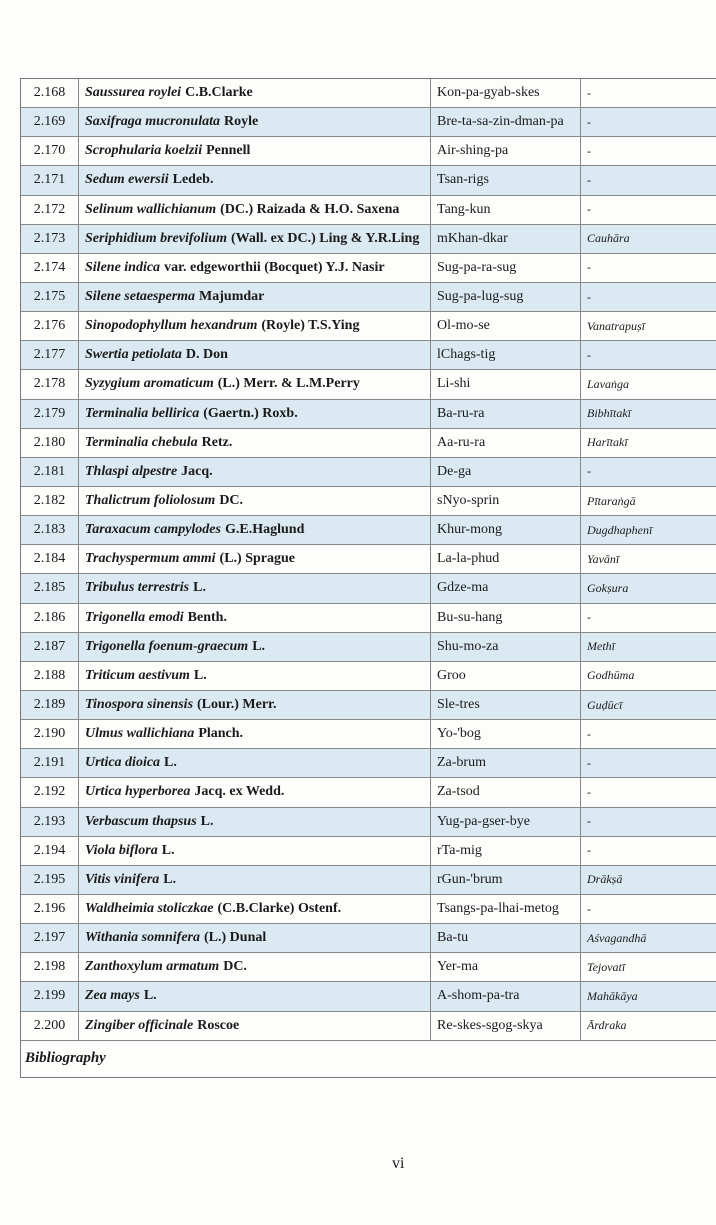 Image resolution: width=716 pixels, height=1225 pixels. I want to click on tibetan-name: Air-shing-pa, so click(506, 151).